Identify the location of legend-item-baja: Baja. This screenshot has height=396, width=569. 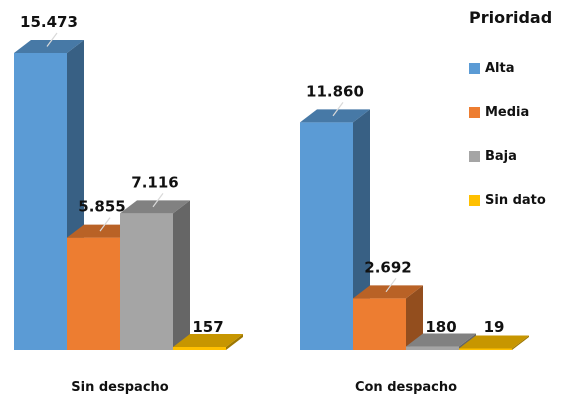
(510, 156).